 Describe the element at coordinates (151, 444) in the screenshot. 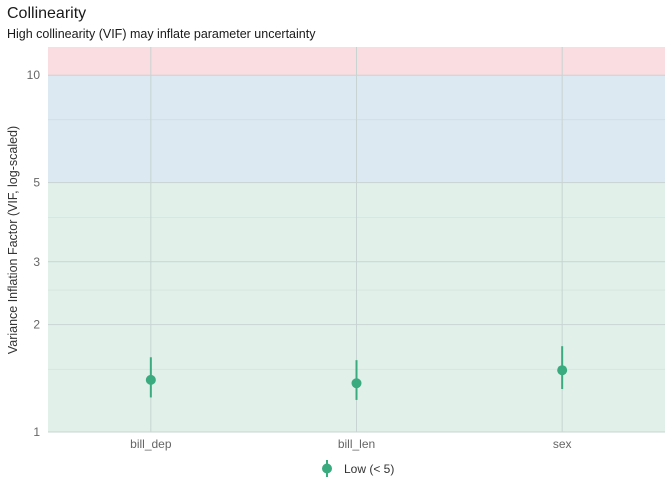

I see `x-tick-label: bill_dep` at that location.